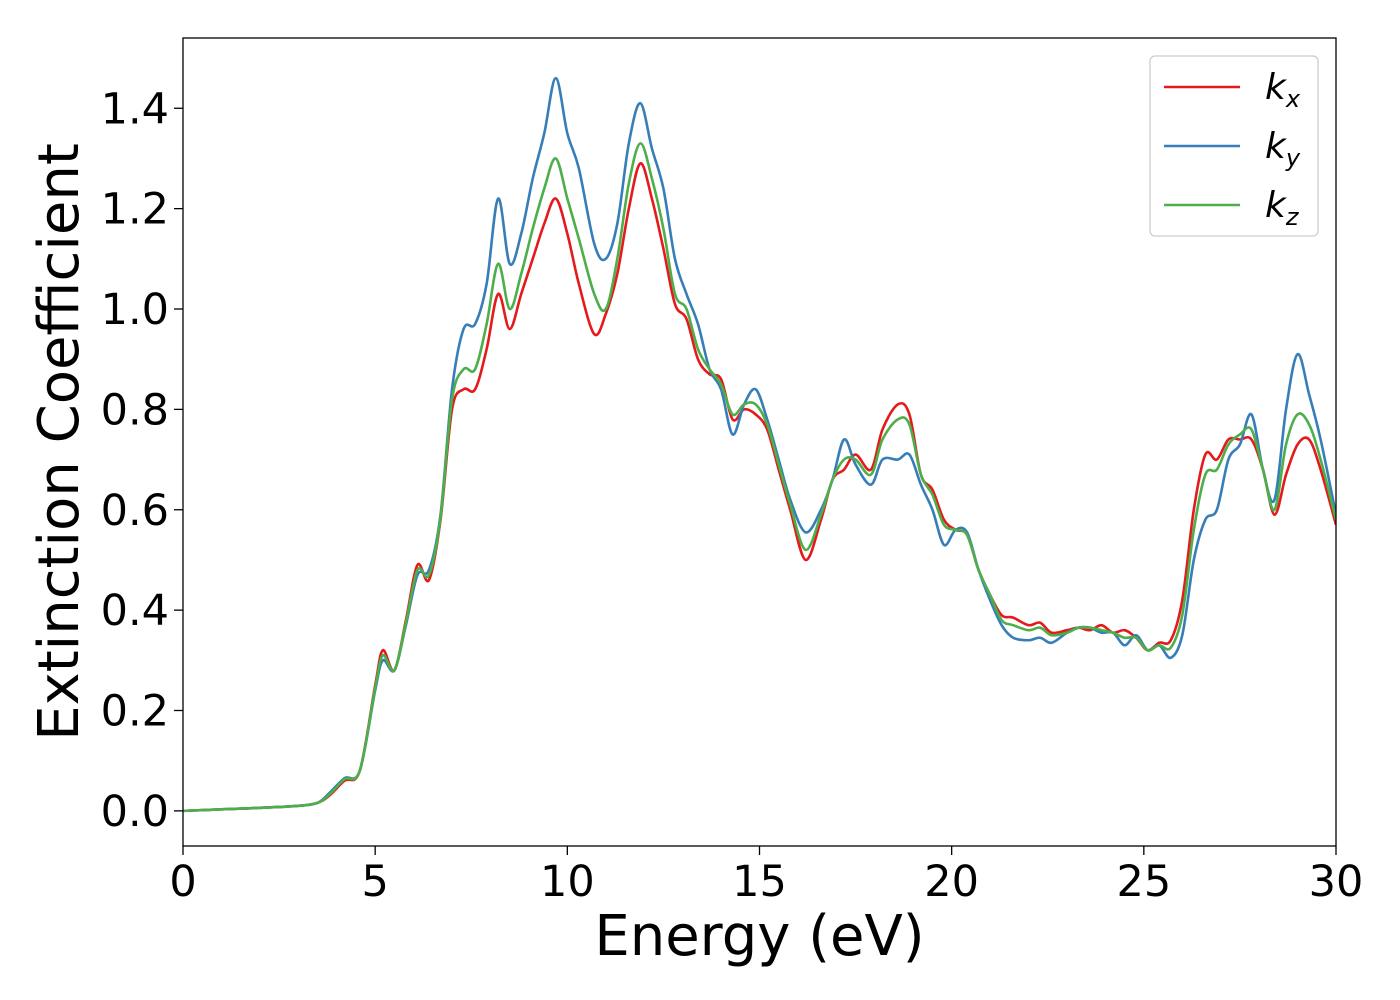  Describe the element at coordinates (135, 410) in the screenshot. I see `y-tick-label: 0.8` at that location.